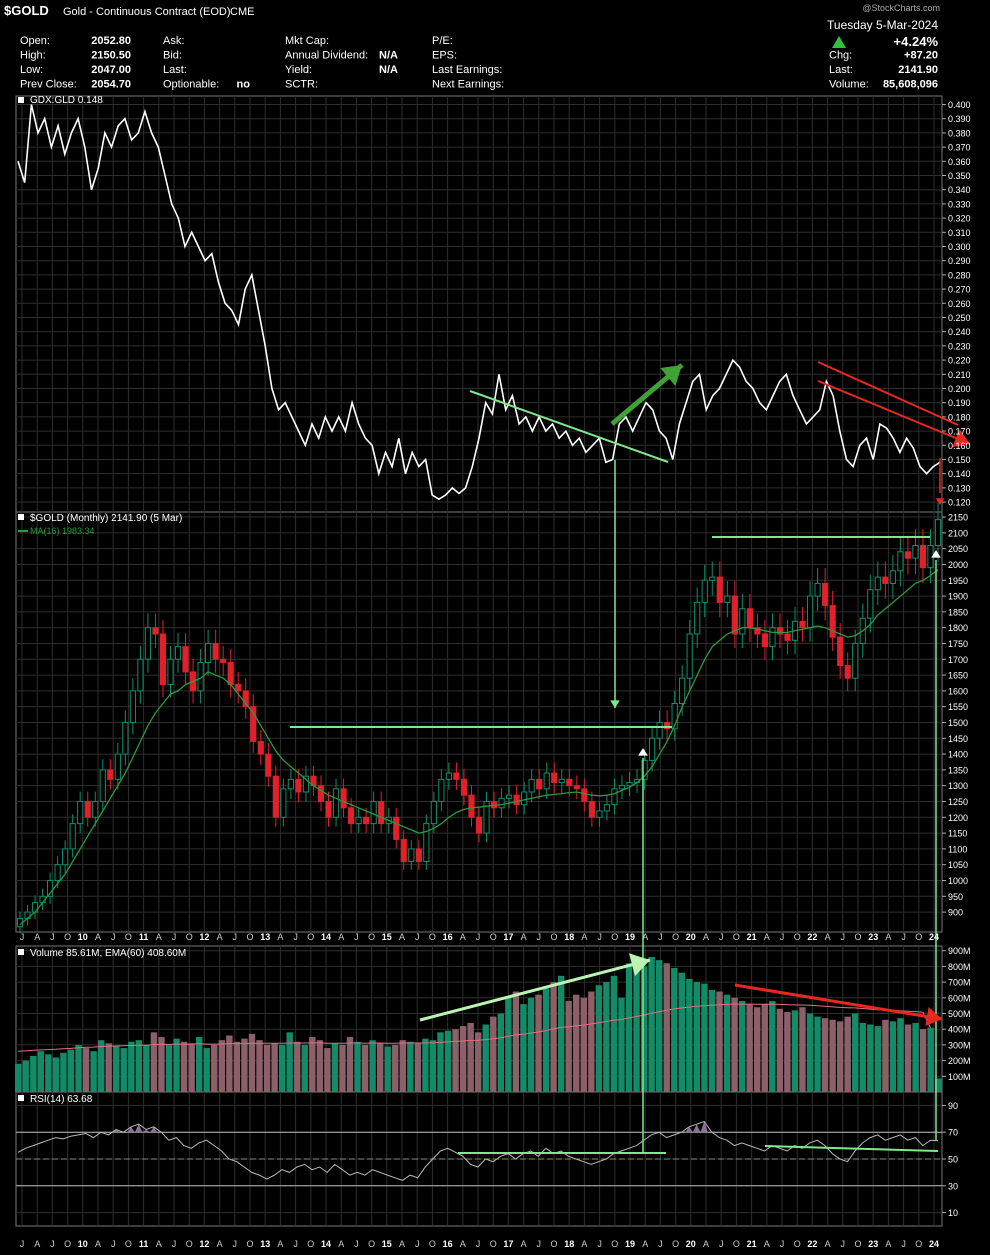 This screenshot has width=990, height=1255. What do you see at coordinates (326, 1244) in the screenshot?
I see `x-tick-label: 14` at bounding box center [326, 1244].